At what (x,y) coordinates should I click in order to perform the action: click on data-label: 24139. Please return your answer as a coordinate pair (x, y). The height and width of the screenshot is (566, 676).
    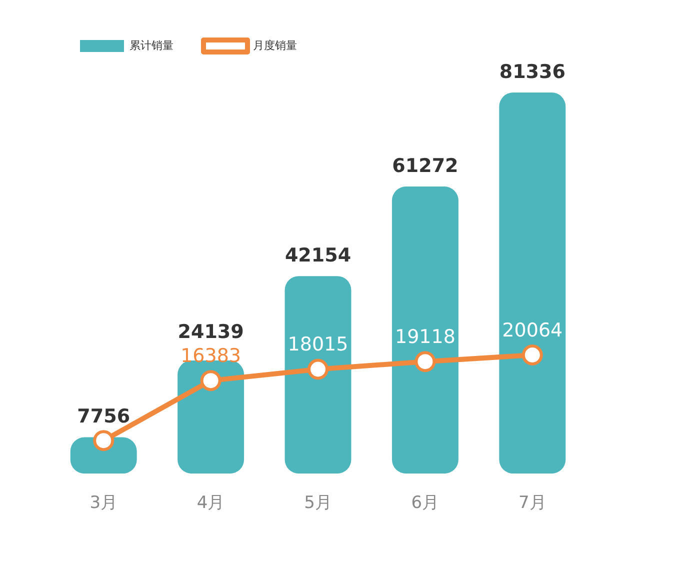
    Looking at the image, I should click on (211, 332).